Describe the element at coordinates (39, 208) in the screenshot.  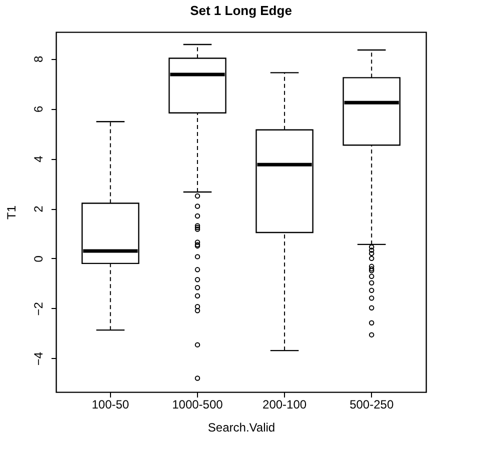
I see `y-tick-label: 2` at that location.